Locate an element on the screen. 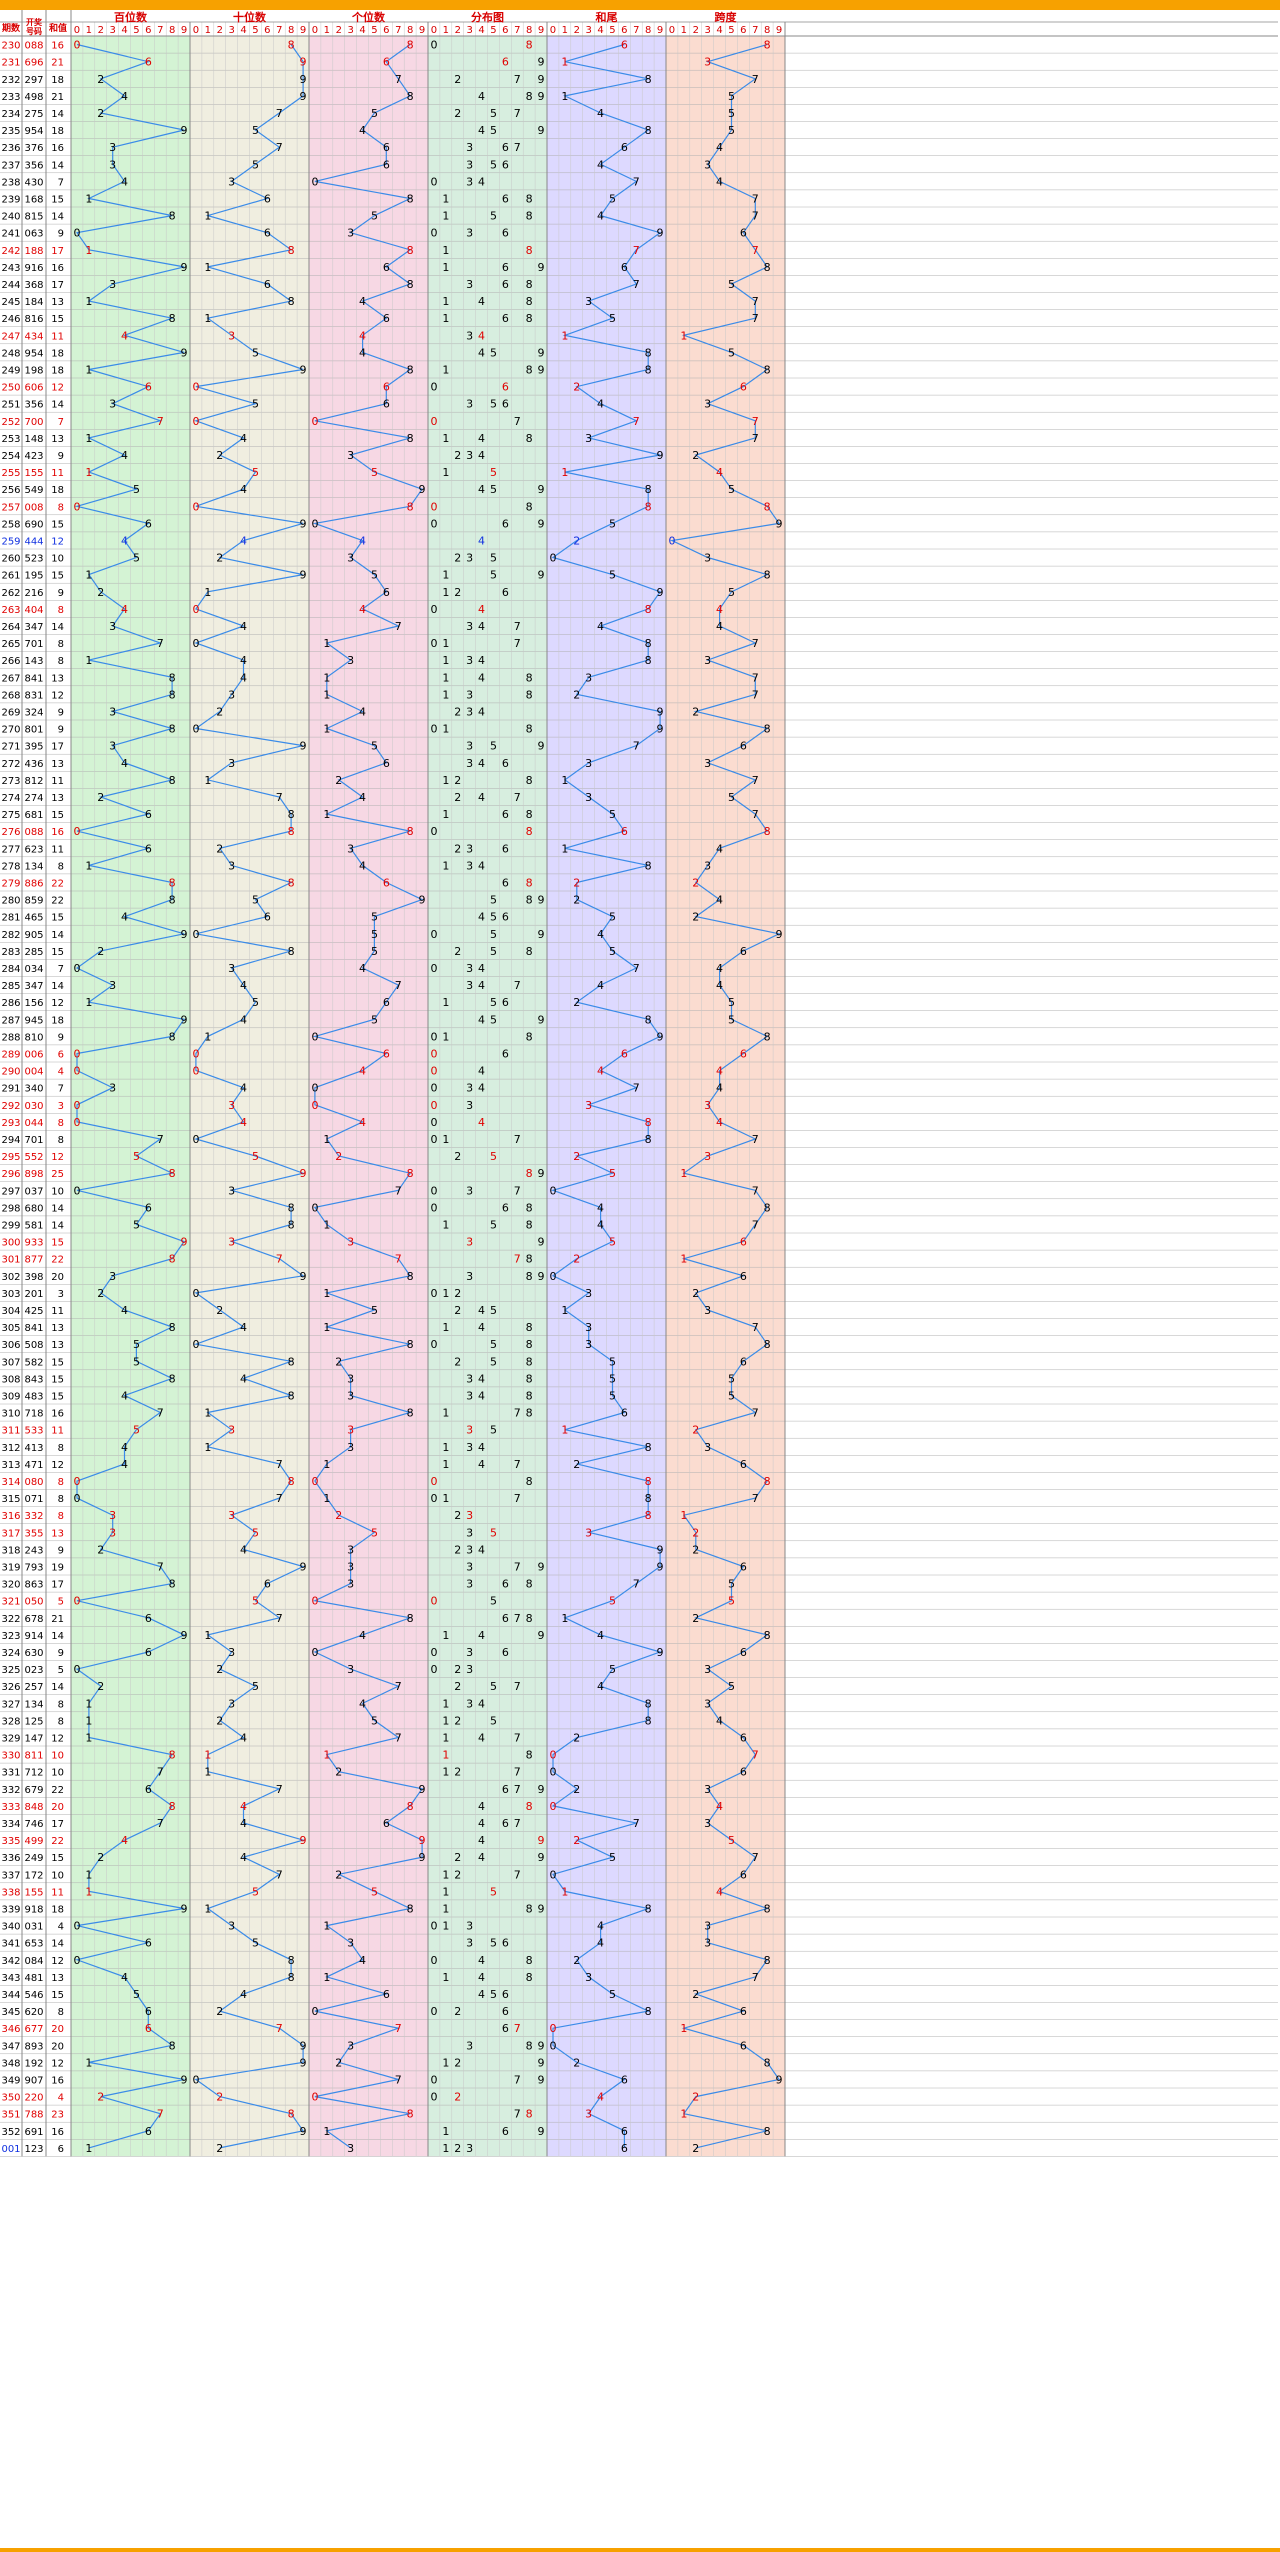 This screenshot has width=1280, height=2552. draw-cell: 886 is located at coordinates (33, 883).